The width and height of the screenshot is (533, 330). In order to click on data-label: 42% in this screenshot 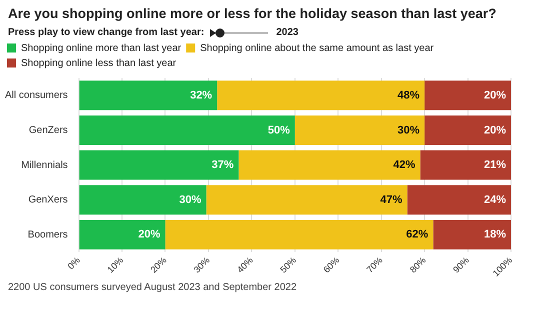, I will do `click(404, 165)`.